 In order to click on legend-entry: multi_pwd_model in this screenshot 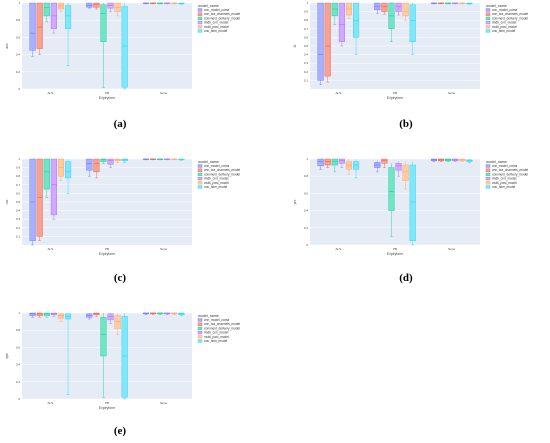, I will do `click(216, 337)`.